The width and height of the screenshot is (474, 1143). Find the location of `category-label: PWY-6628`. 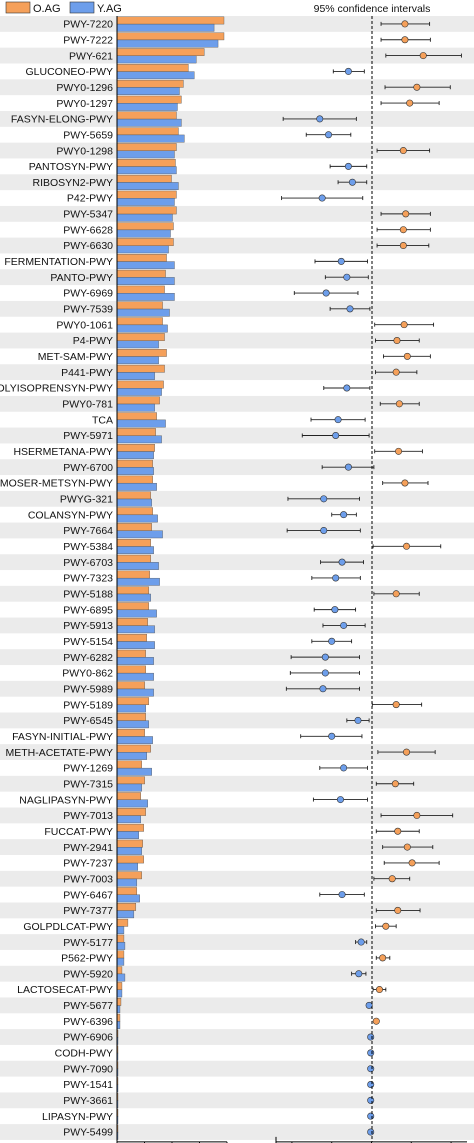

category-label: PWY-6628 is located at coordinates (88, 230).